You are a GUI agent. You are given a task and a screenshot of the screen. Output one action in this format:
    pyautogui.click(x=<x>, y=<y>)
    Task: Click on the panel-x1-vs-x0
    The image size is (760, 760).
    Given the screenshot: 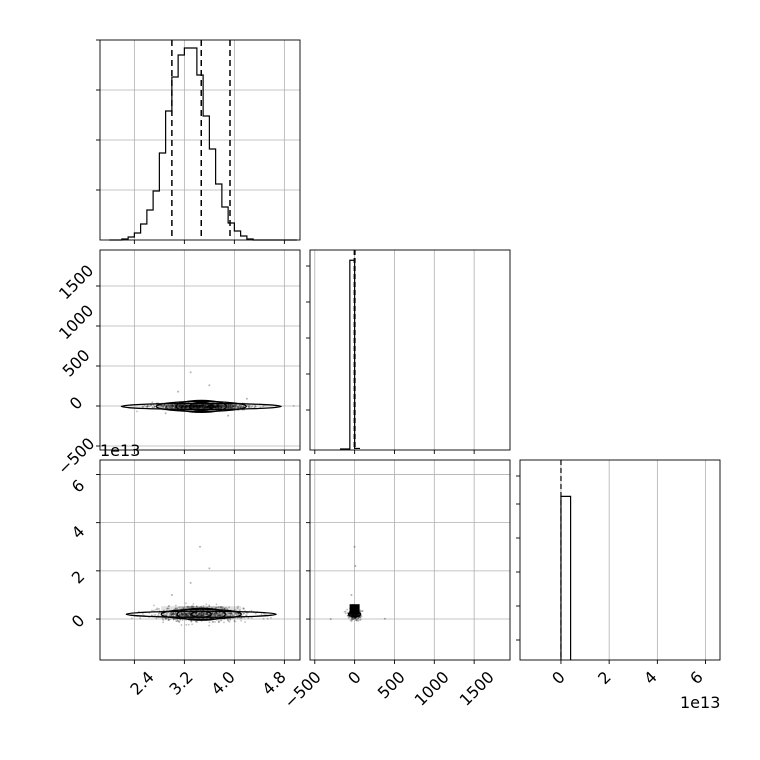 What is the action you would take?
    pyautogui.click(x=198, y=351)
    